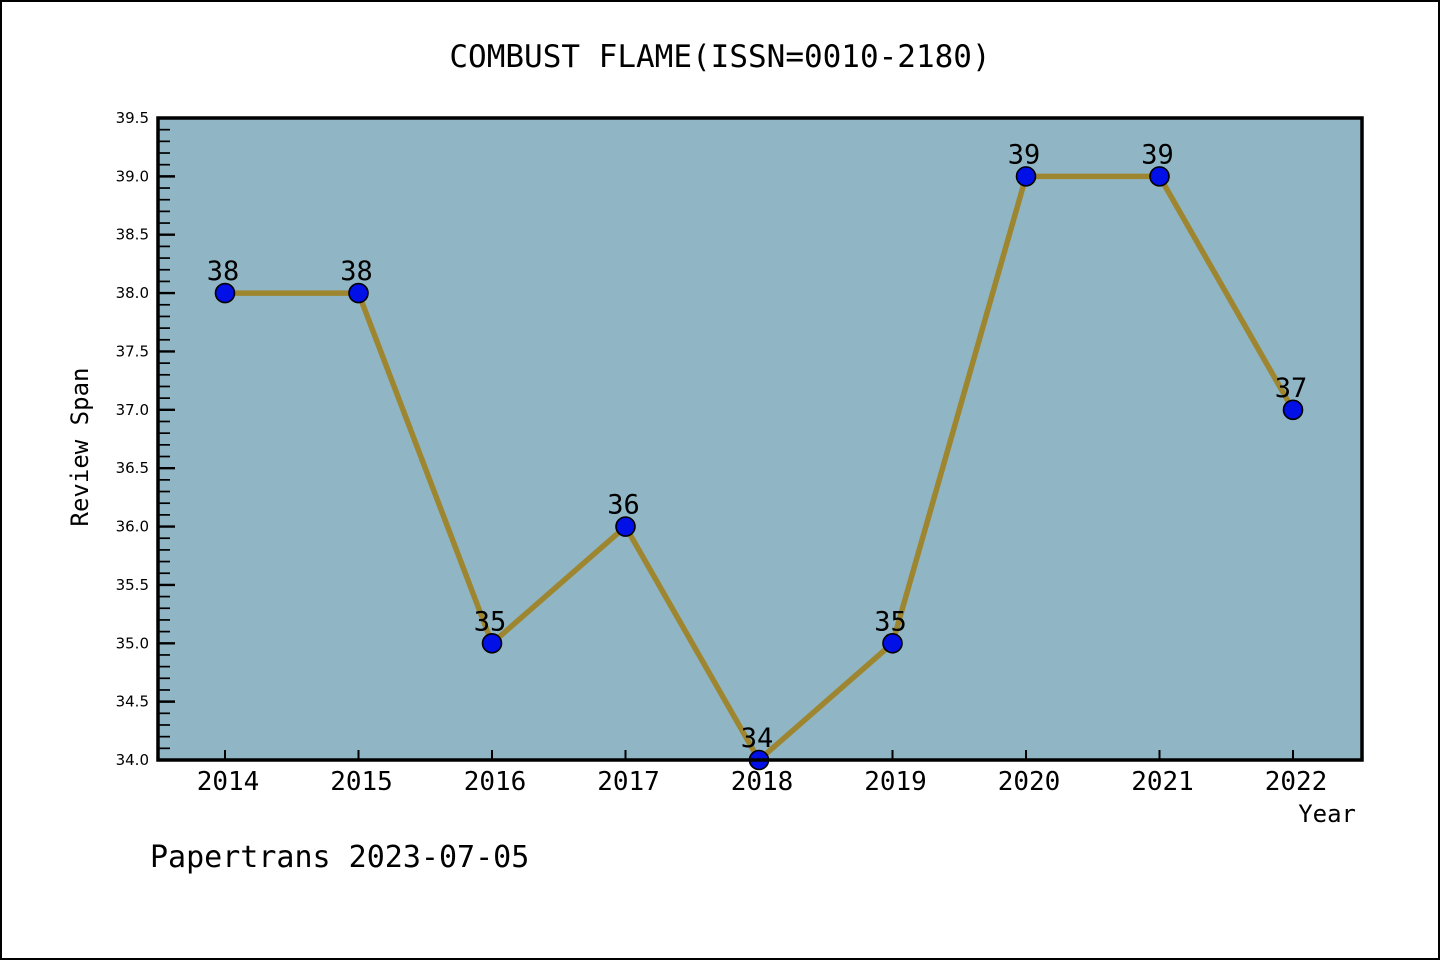 The width and height of the screenshot is (1440, 960). Describe the element at coordinates (132, 643) in the screenshot. I see `y-tick-label: 35.0` at that location.